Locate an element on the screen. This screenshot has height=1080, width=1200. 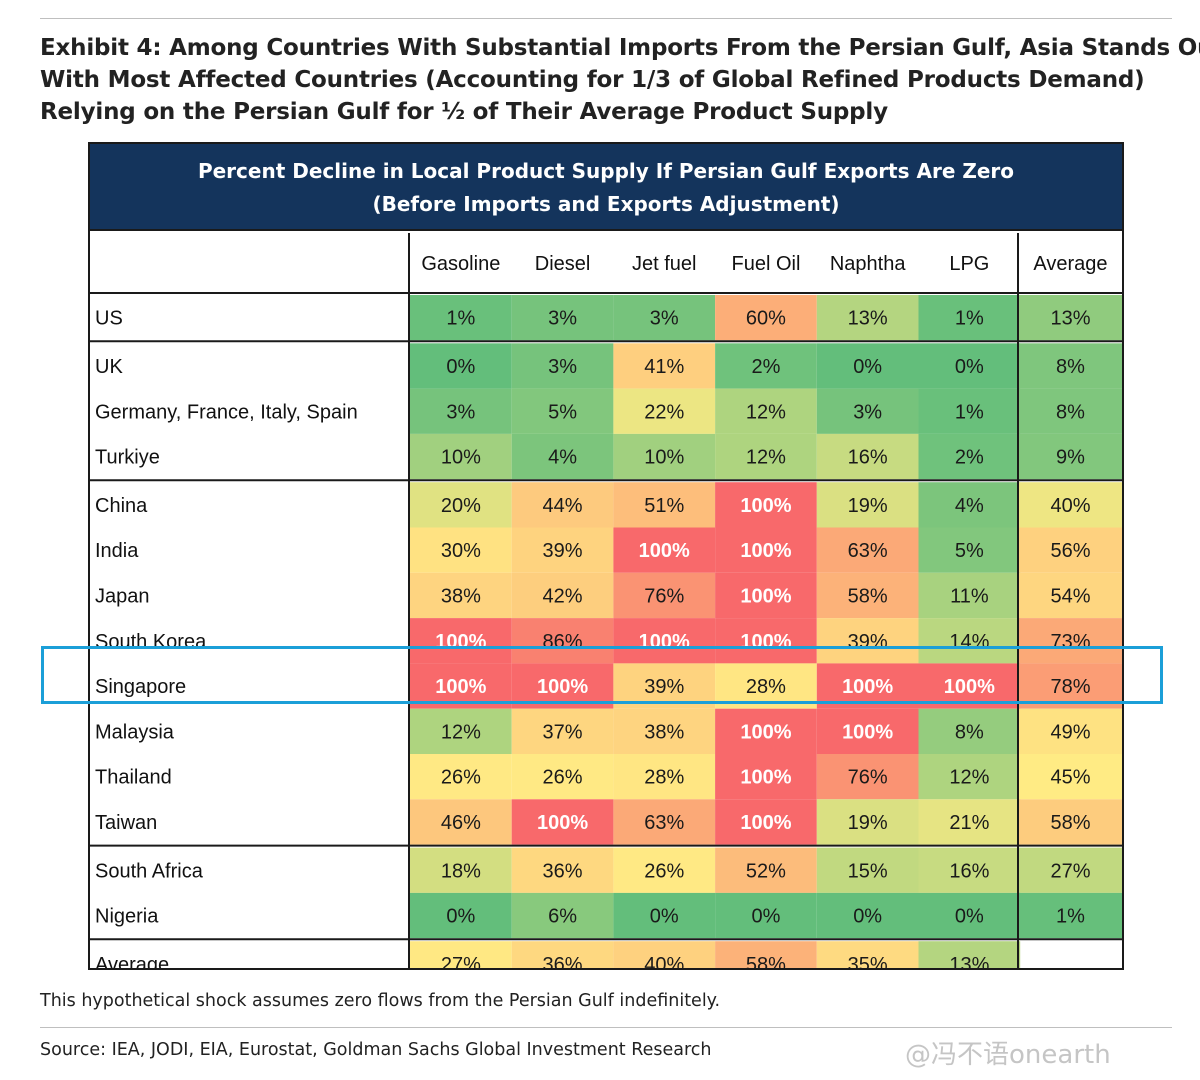
cell-nigeria-naphtha is located at coordinates (867, 915).